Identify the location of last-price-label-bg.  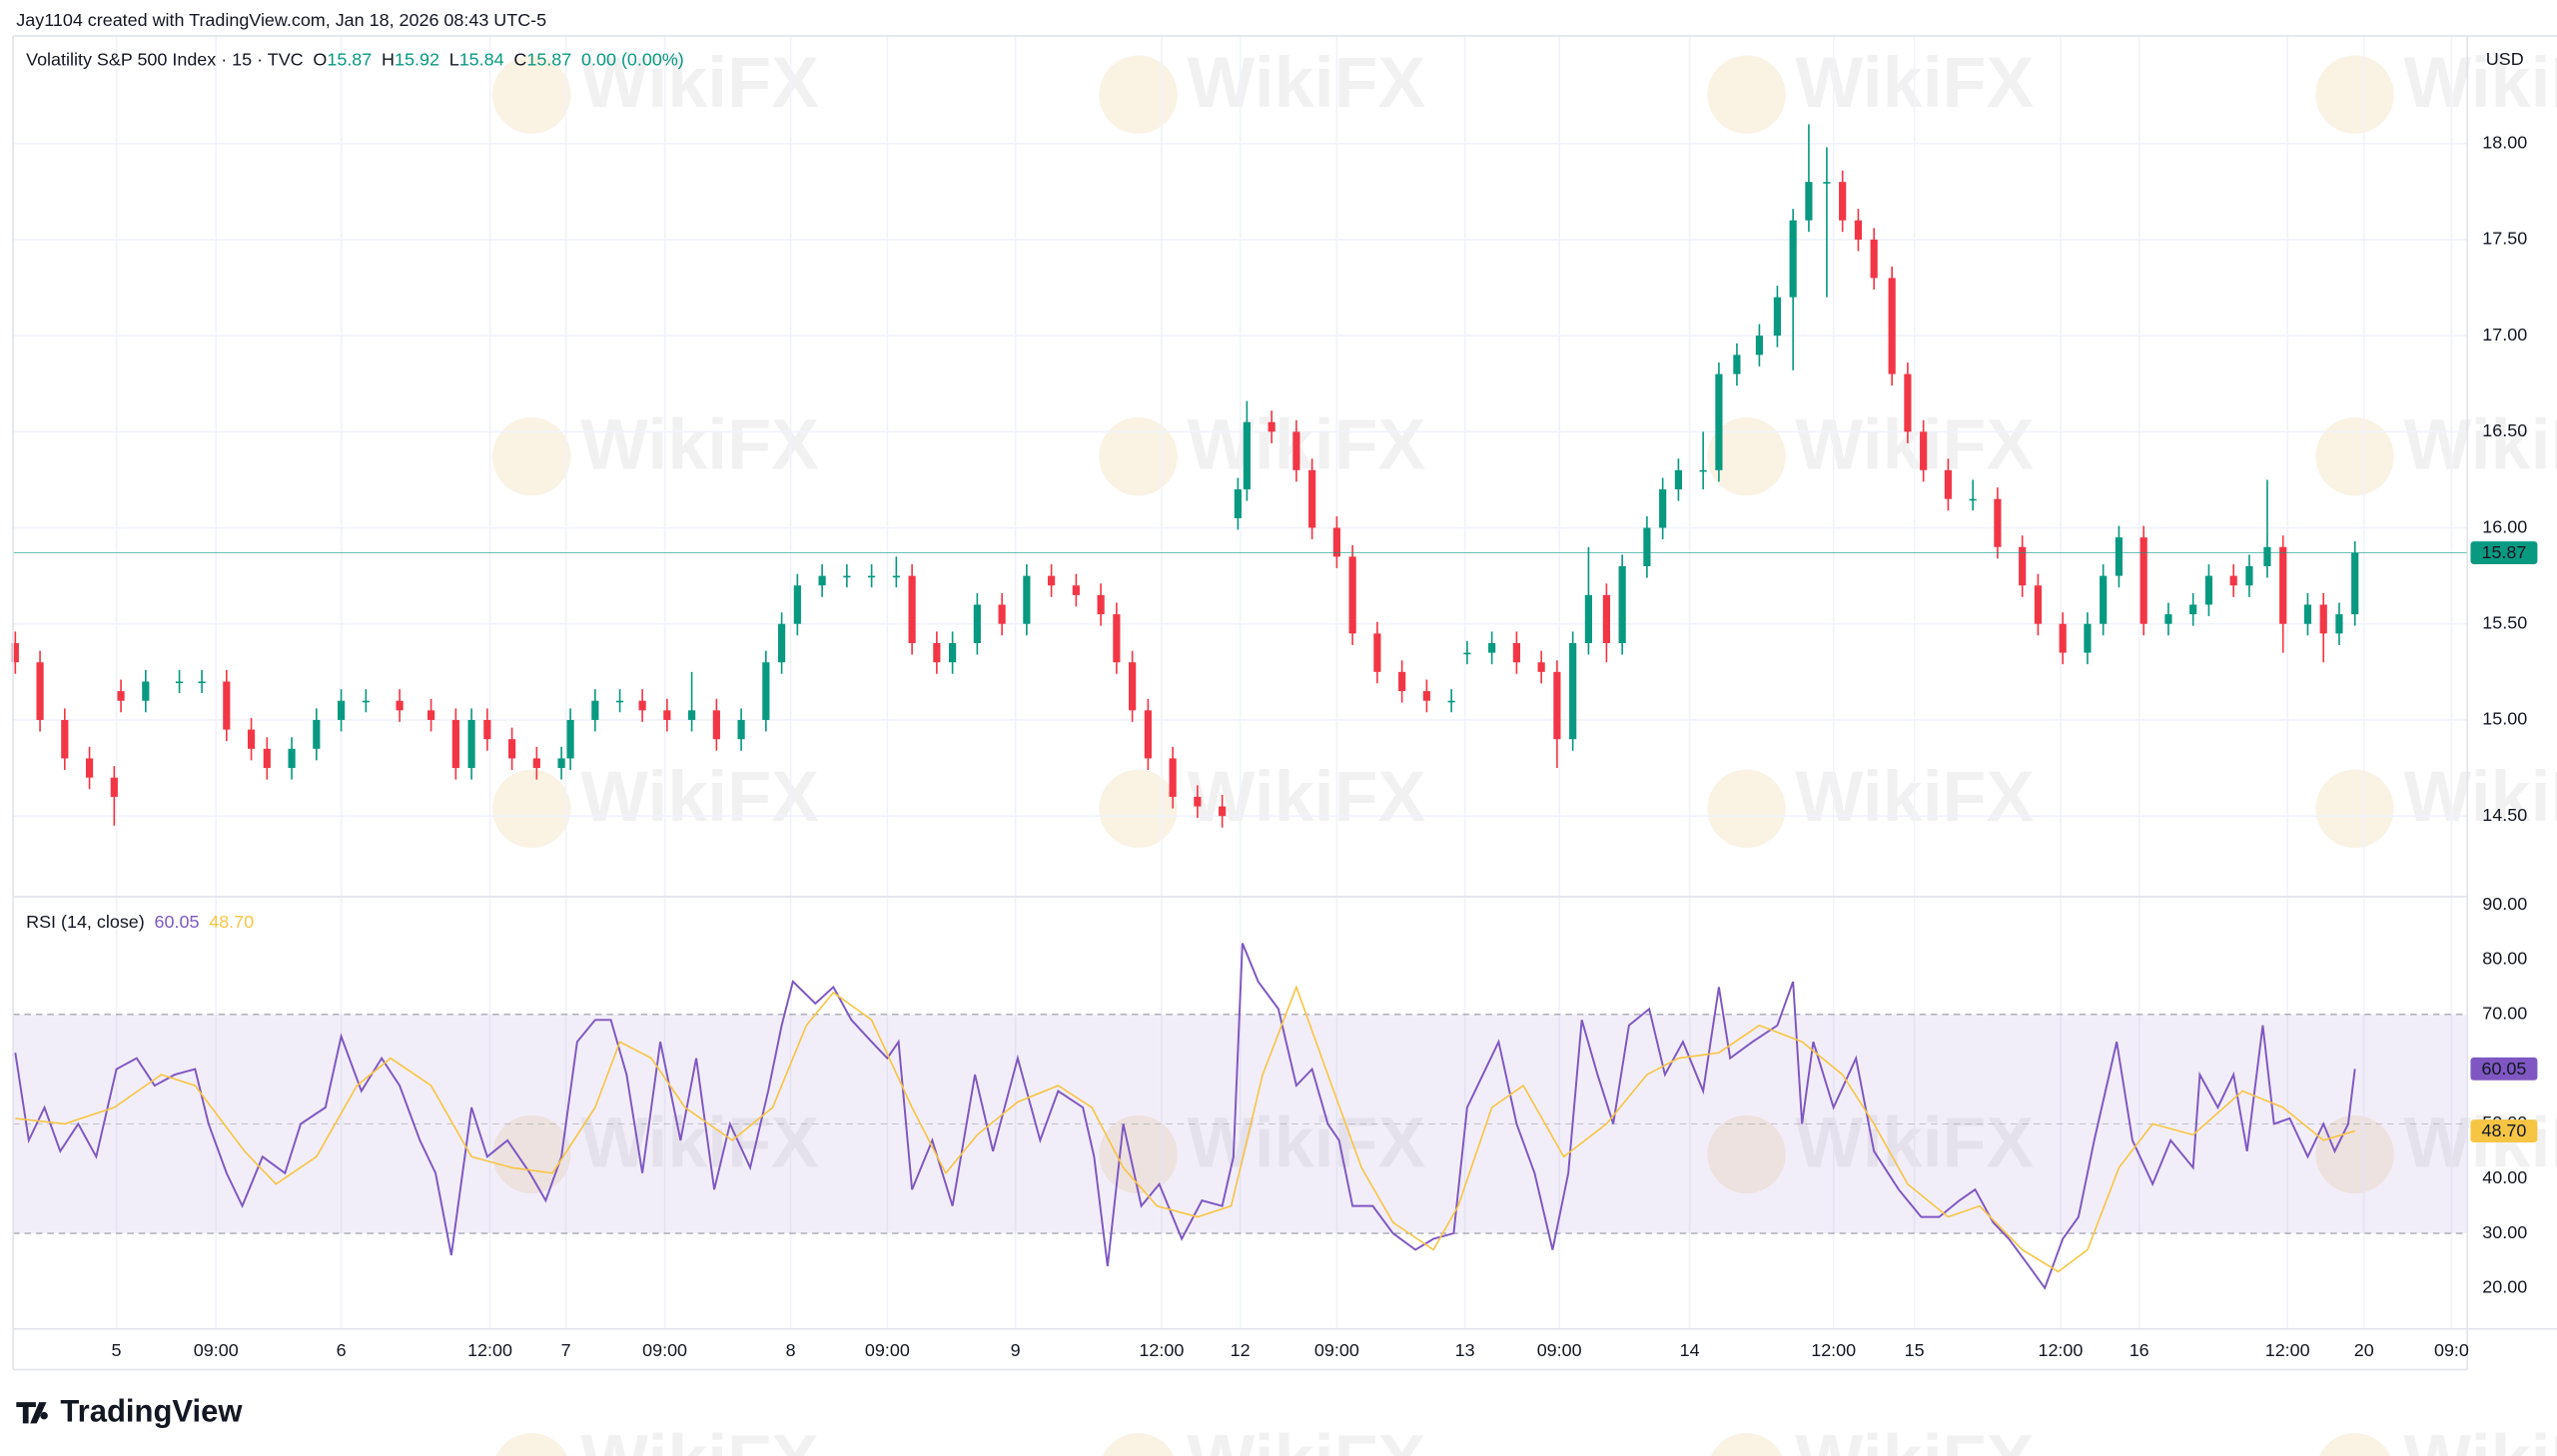
(2504, 552).